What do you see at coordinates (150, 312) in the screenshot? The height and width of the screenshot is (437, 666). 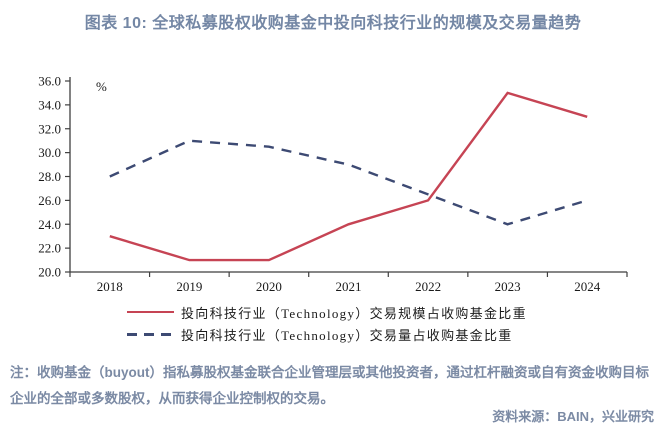 I see `solid-line-marker-icon` at bounding box center [150, 312].